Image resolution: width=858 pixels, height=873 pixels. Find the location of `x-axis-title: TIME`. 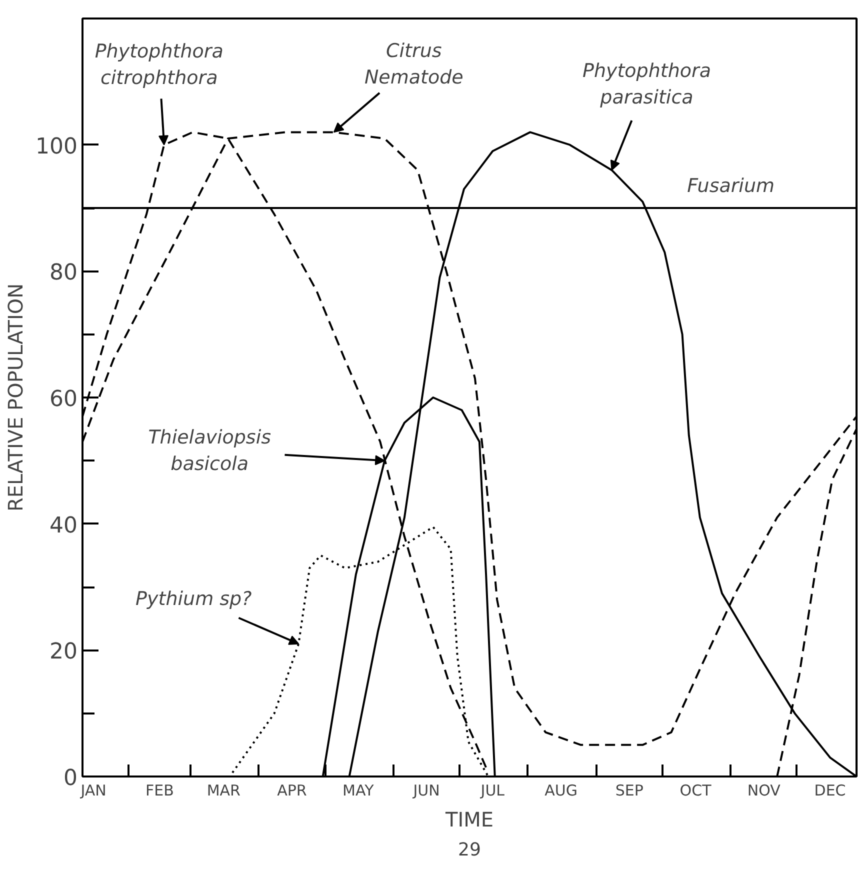

x-axis-title: TIME is located at coordinates (469, 820).